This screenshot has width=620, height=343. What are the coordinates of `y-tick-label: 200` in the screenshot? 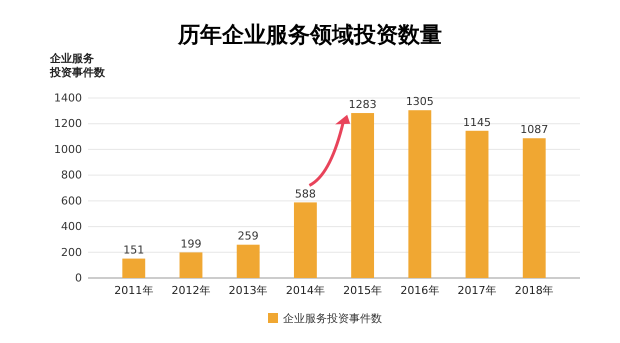 It's located at (71, 252).